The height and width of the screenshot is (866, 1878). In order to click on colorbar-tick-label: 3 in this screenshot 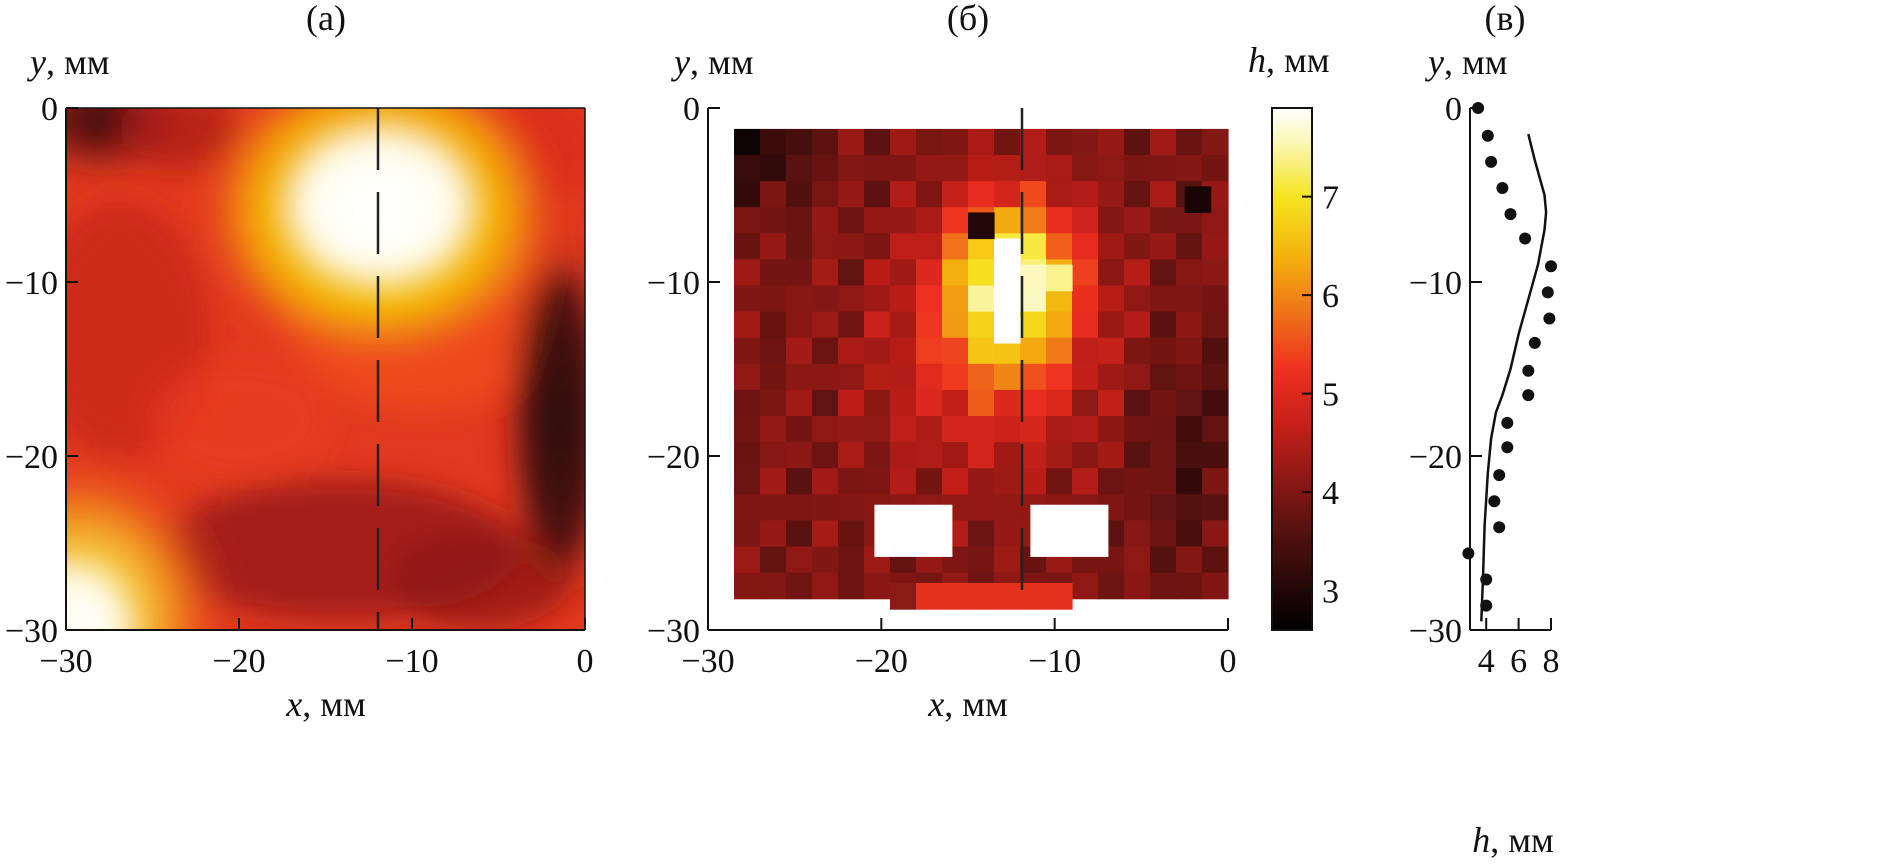, I will do `click(1330, 592)`.